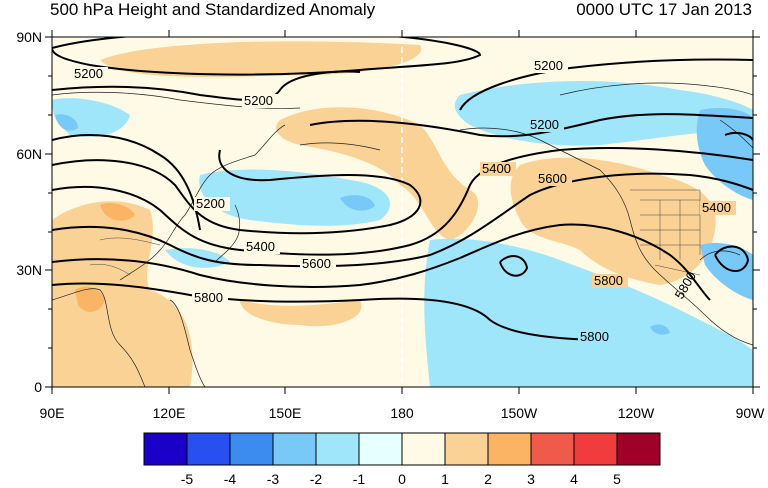 This screenshot has height=488, width=768. What do you see at coordinates (117, 212) in the screenshot?
I see `anomaly-strong-positive-india` at bounding box center [117, 212].